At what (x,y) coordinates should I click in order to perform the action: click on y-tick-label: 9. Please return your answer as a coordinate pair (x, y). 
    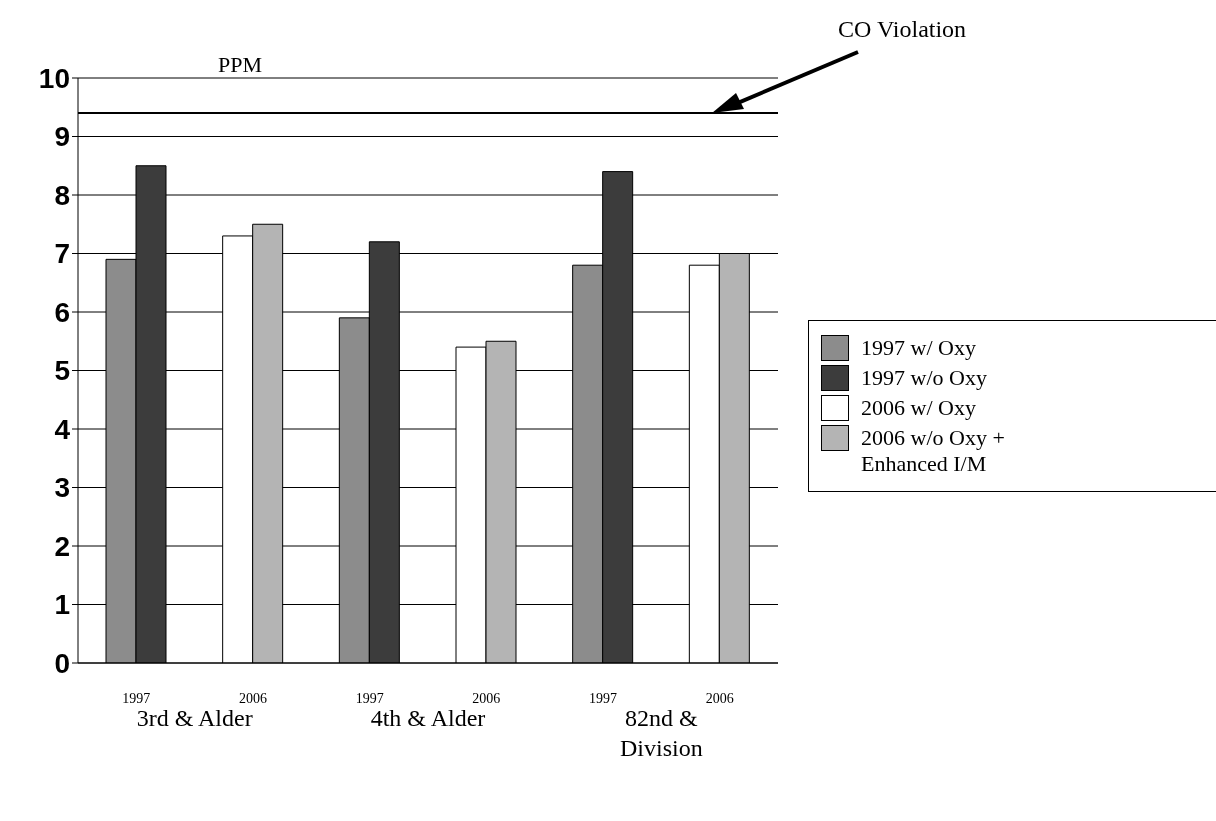
    Looking at the image, I should click on (62, 137).